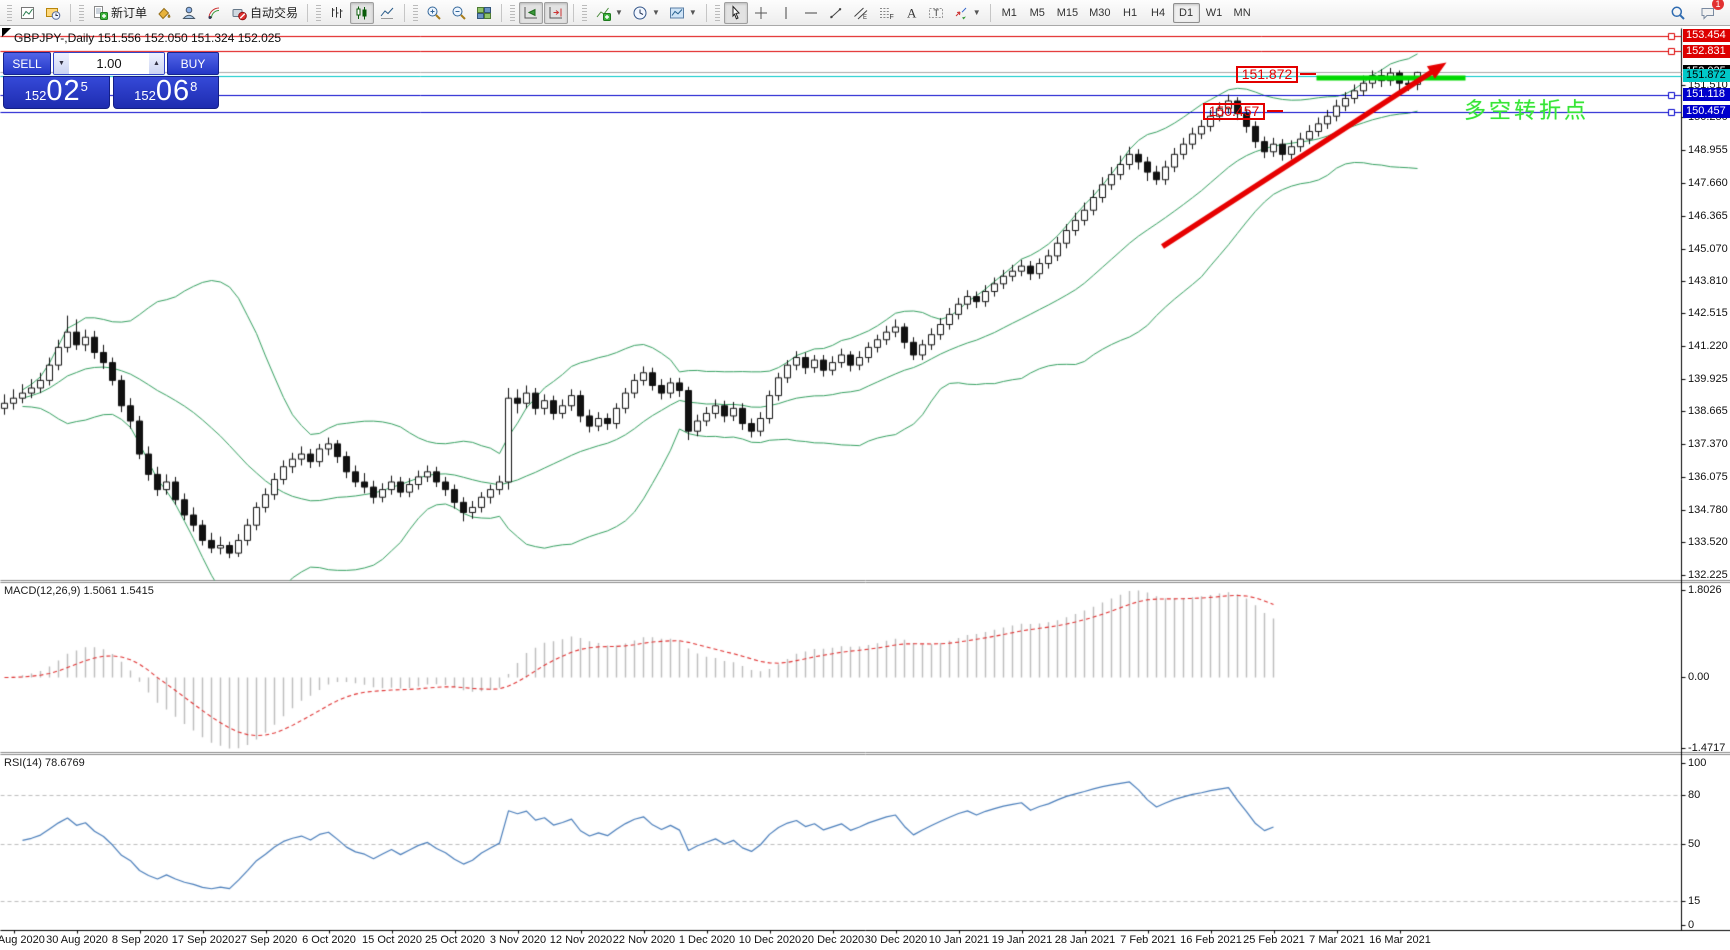  Describe the element at coordinates (118, 591) in the screenshot. I see `macd-values: 1.5061 1.5415` at that location.